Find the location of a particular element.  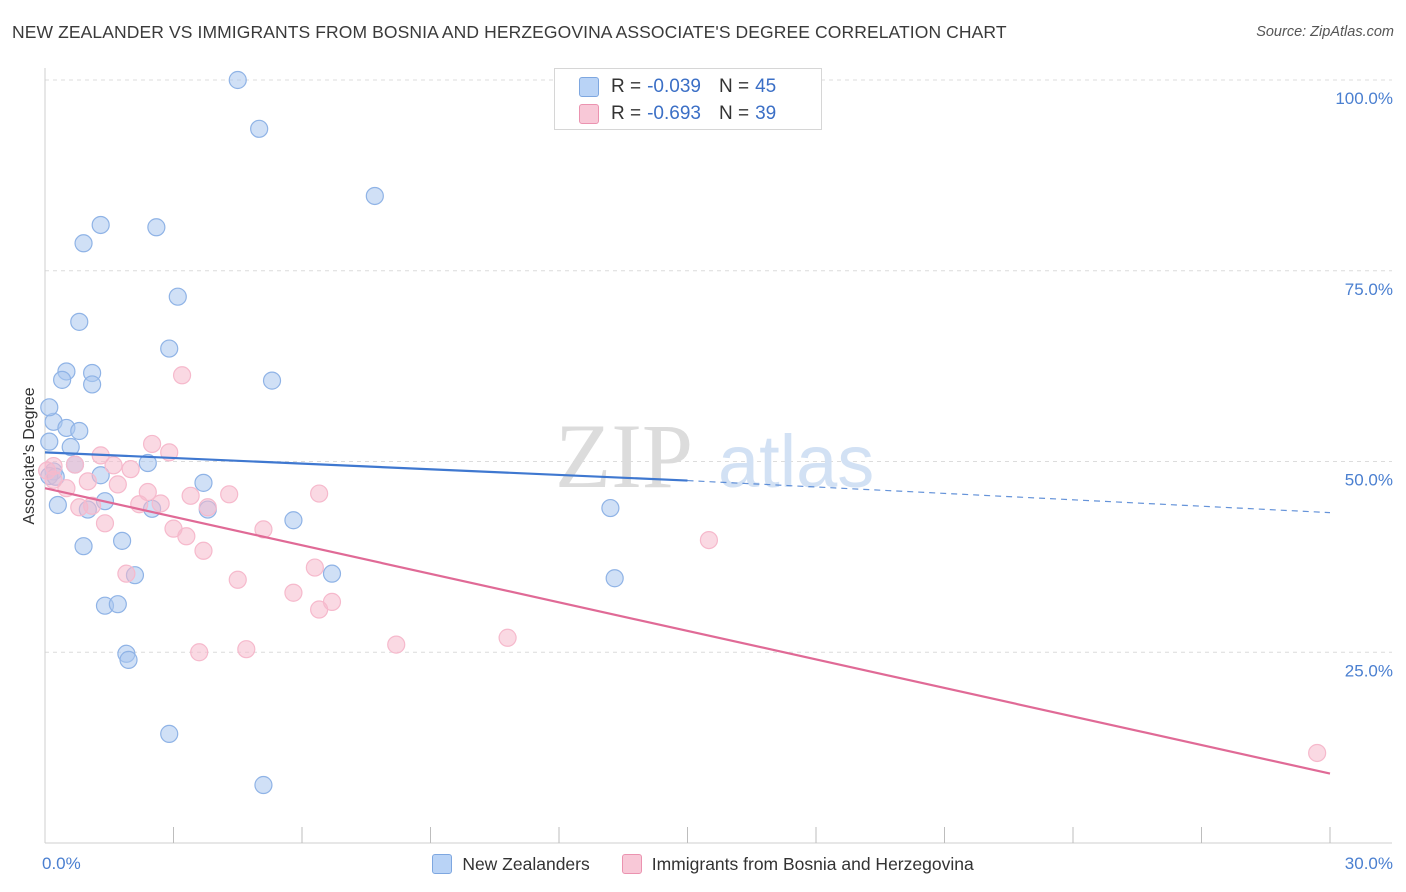

y-axis-title: Associate's Degree is located at coordinates (29, 455).